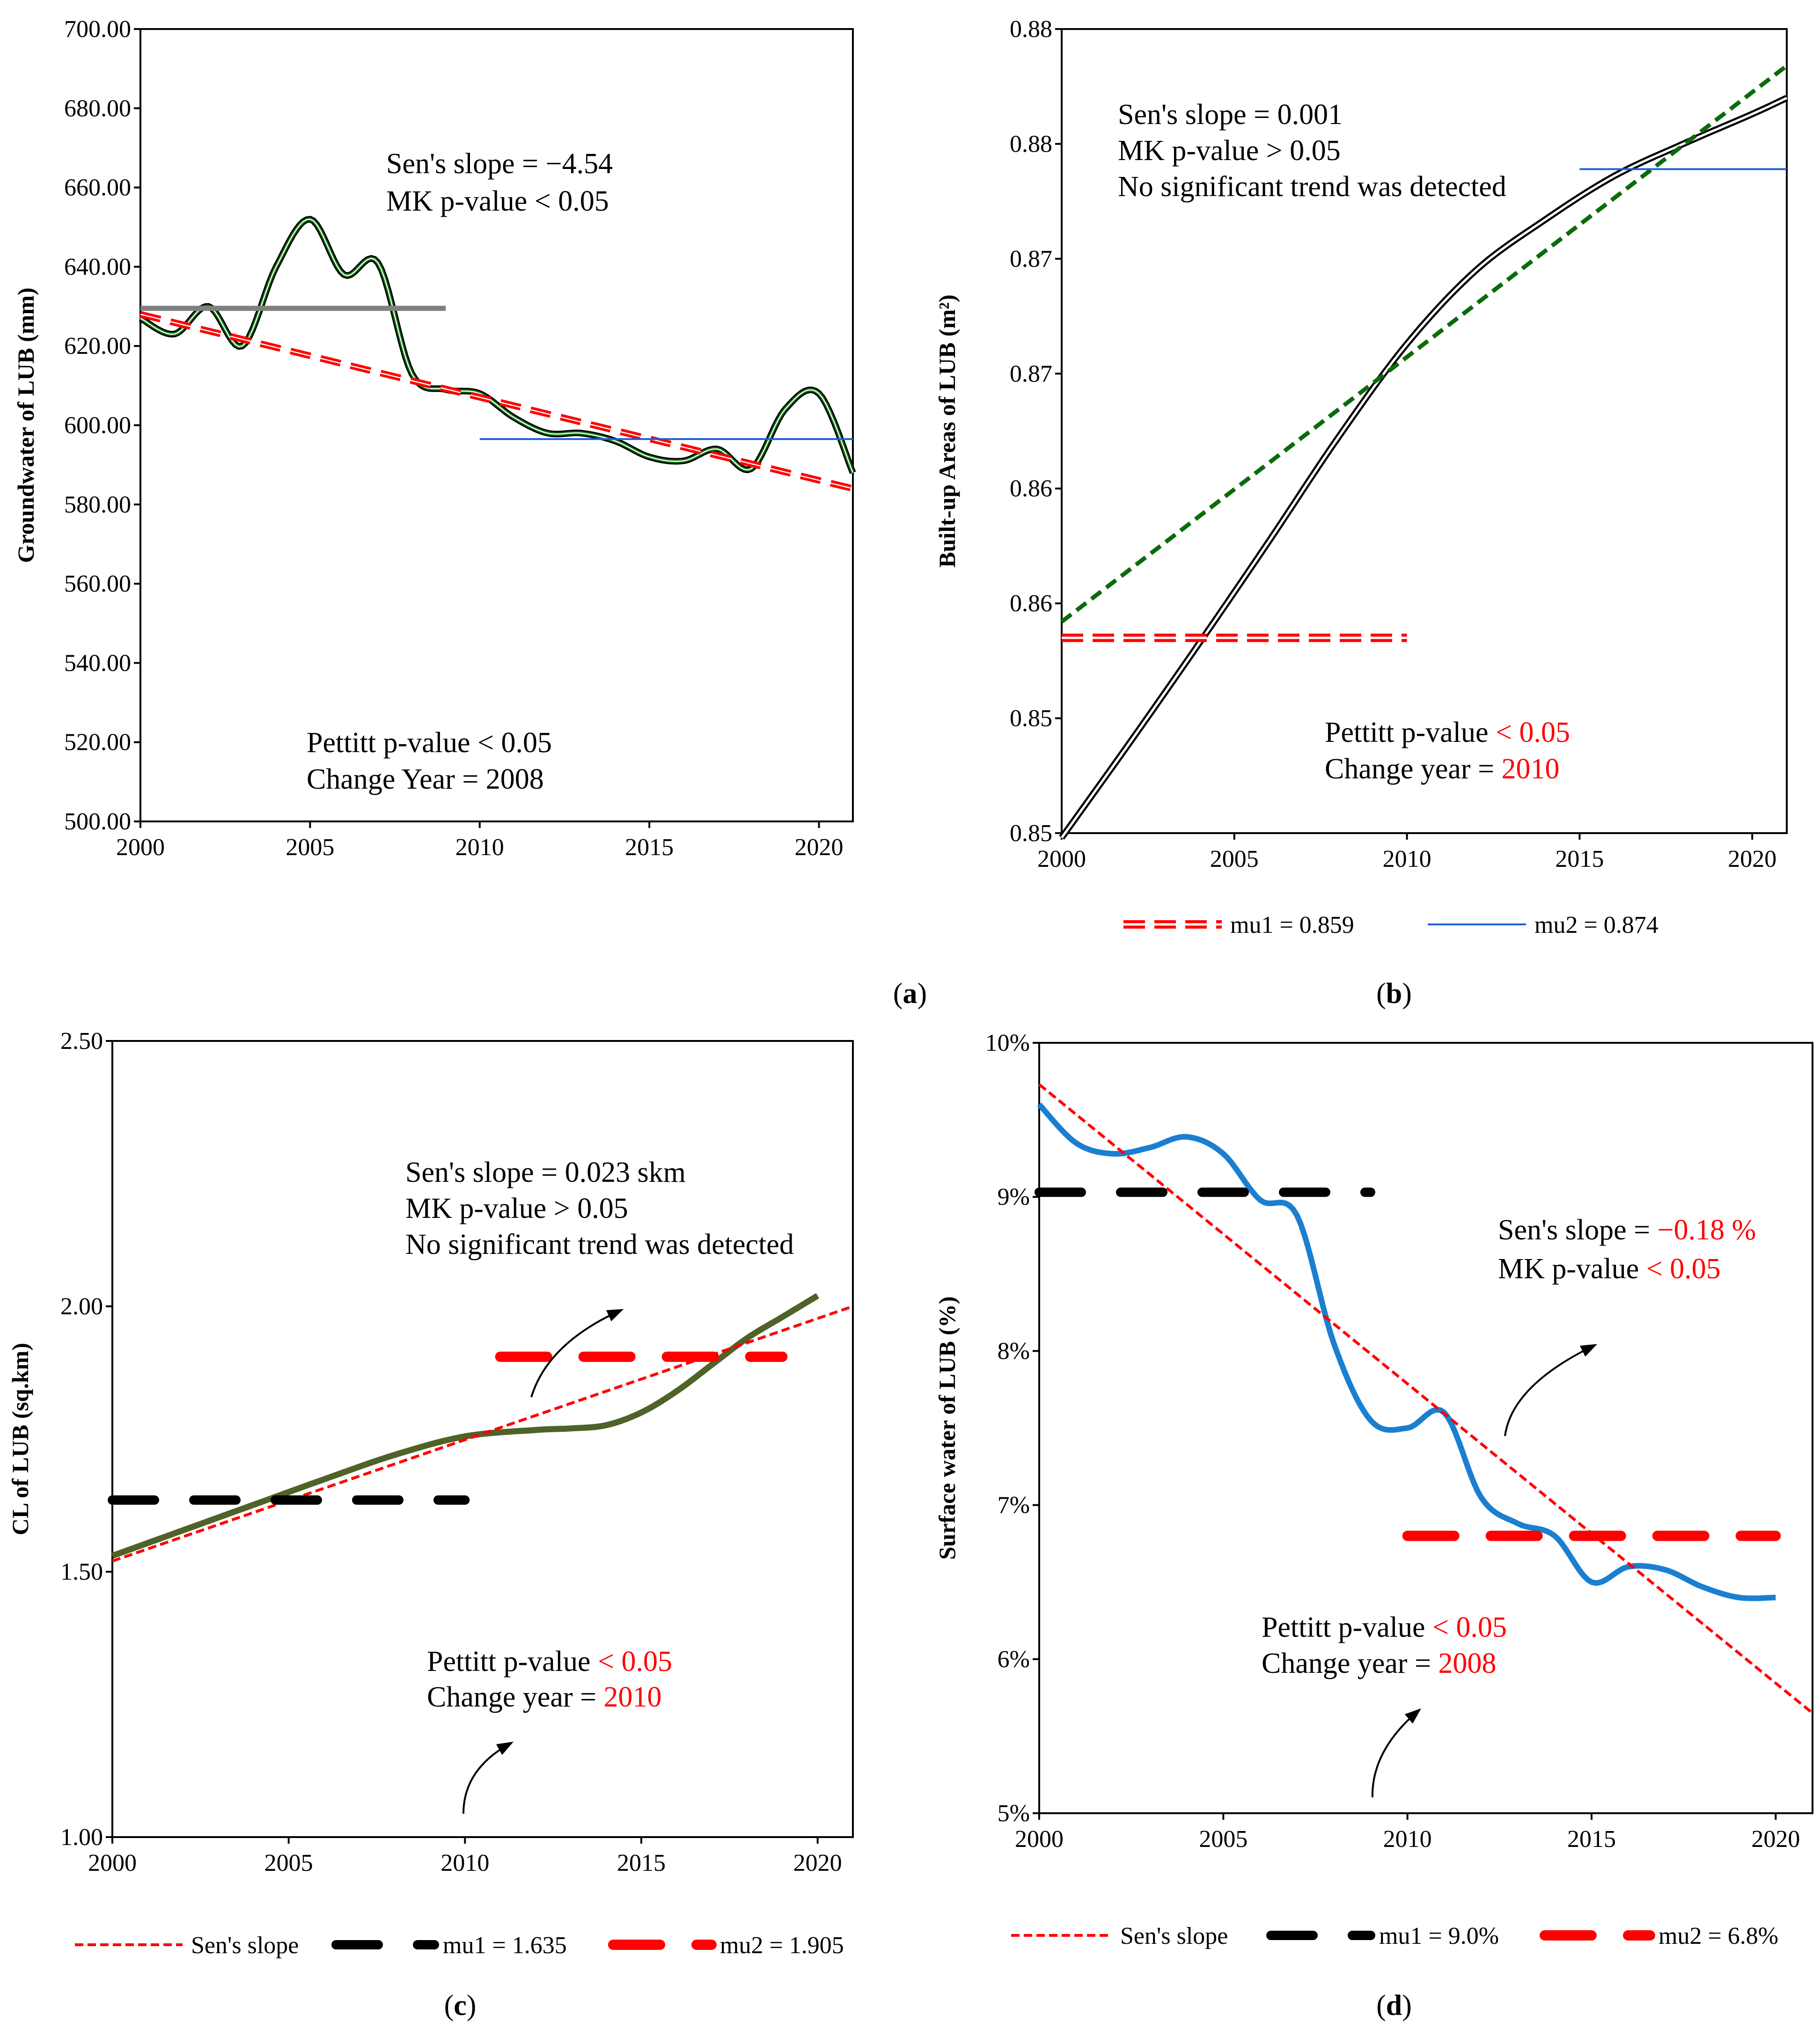  What do you see at coordinates (1031, 489) in the screenshot?
I see `y-tick-label: 0.86` at bounding box center [1031, 489].